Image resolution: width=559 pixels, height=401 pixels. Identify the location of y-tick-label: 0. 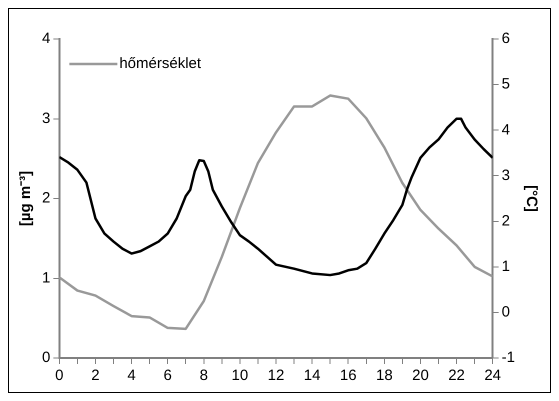
(46, 357).